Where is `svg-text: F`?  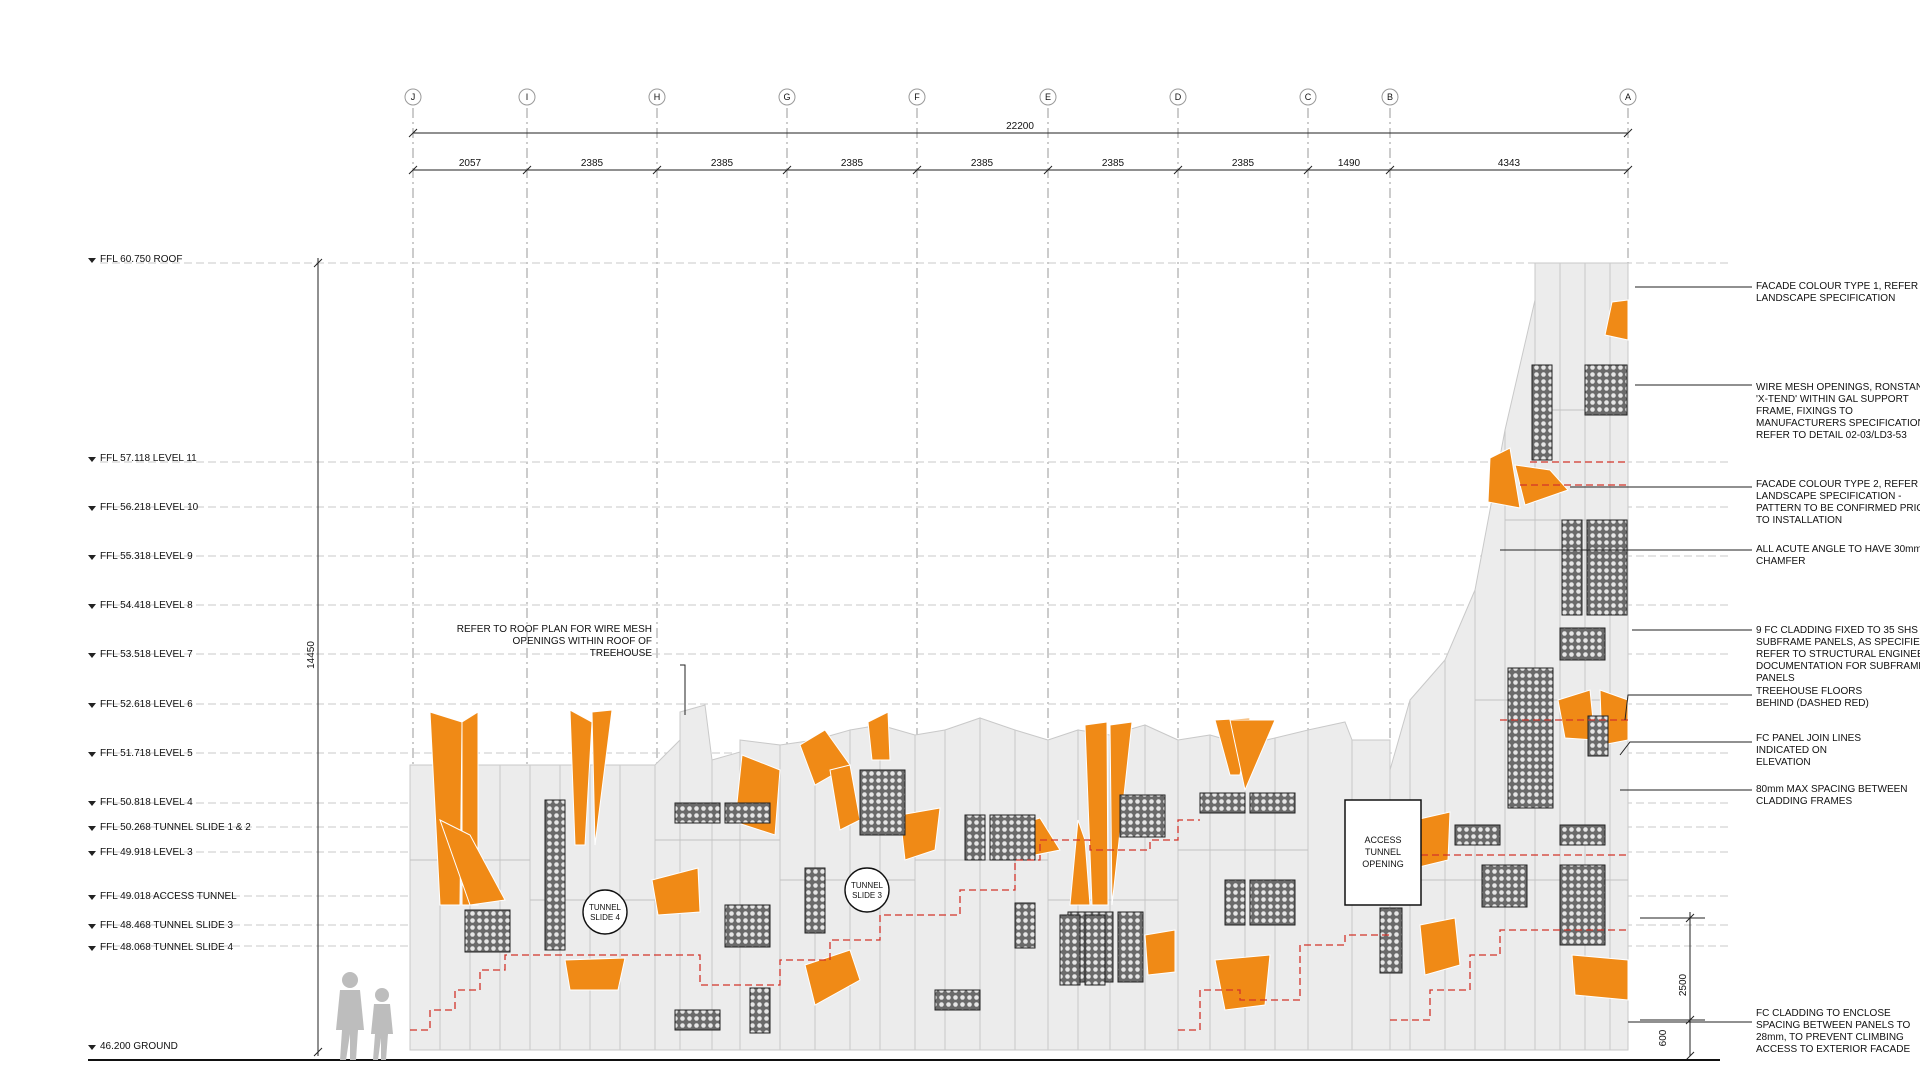
svg-text: F is located at coordinates (917, 97).